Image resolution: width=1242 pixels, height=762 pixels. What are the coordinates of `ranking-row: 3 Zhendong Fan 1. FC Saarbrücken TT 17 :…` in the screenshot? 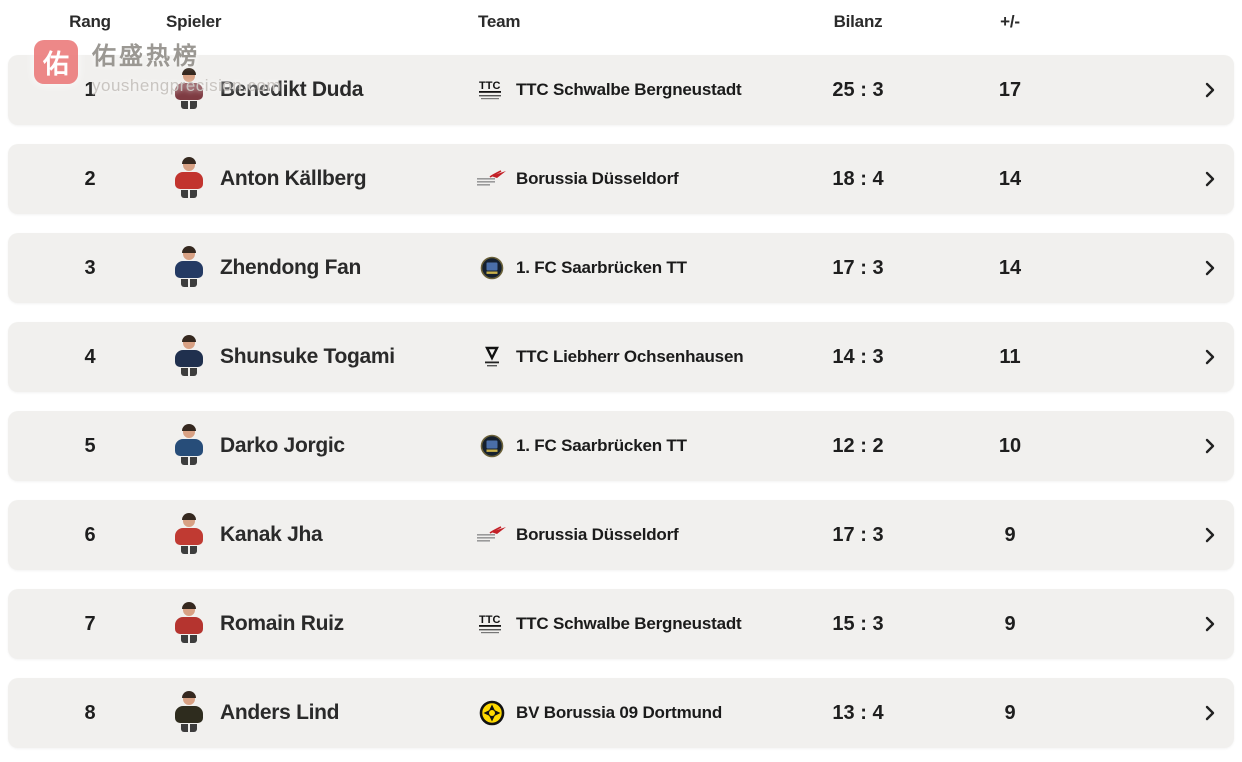 It's located at (621, 268).